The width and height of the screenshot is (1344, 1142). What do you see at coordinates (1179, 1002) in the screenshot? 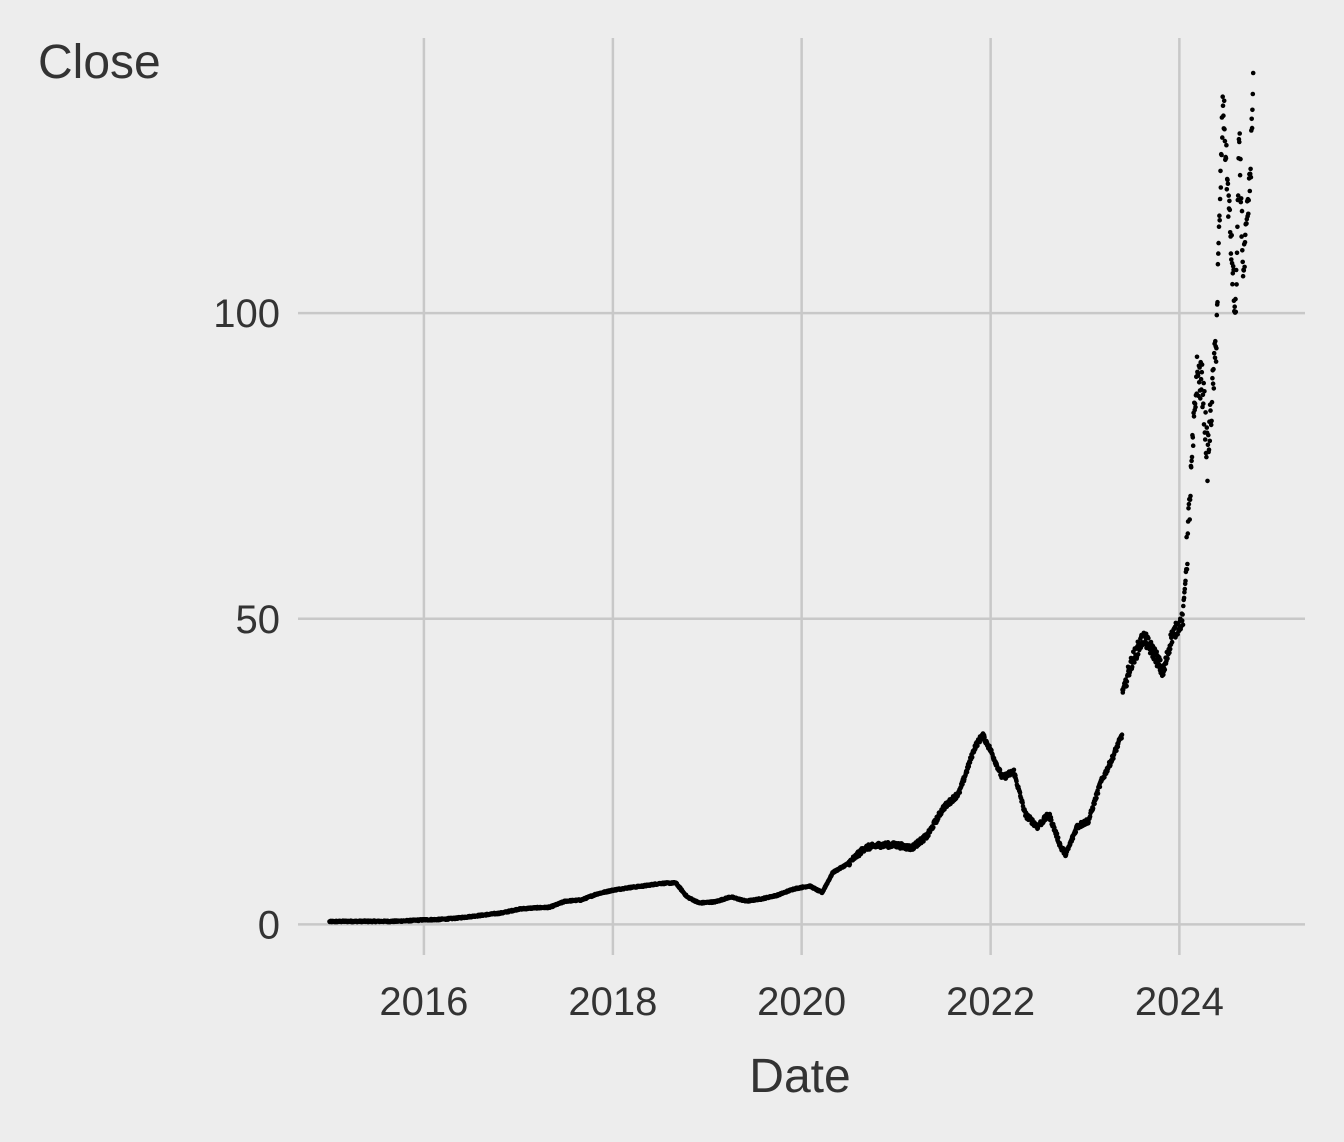
I see `x-tick-label: 2024` at bounding box center [1179, 1002].